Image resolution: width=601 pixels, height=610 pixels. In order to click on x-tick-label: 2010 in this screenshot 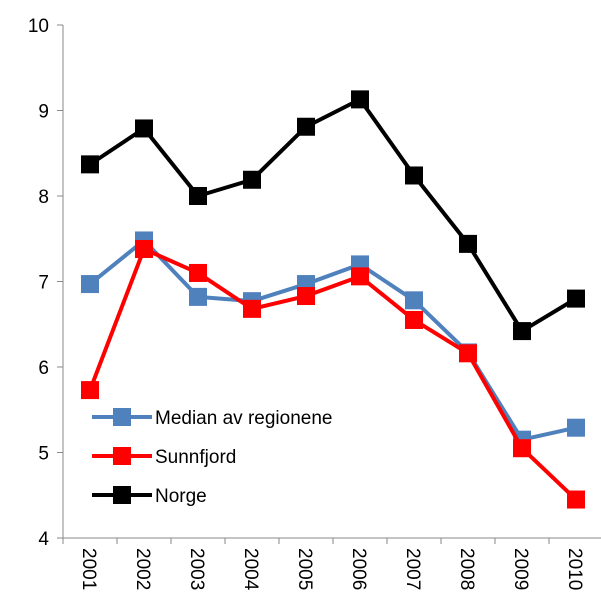, I will do `click(574, 569)`.